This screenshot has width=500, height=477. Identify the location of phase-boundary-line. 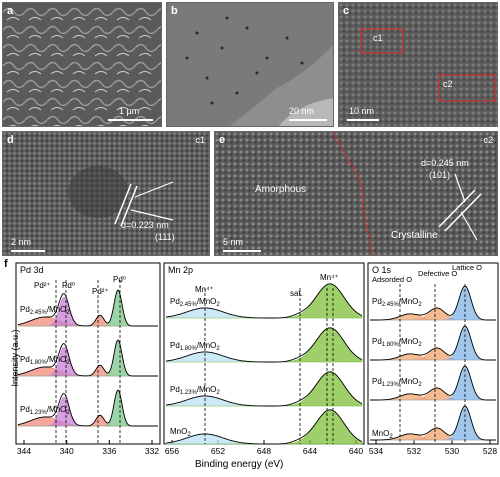
(353, 193).